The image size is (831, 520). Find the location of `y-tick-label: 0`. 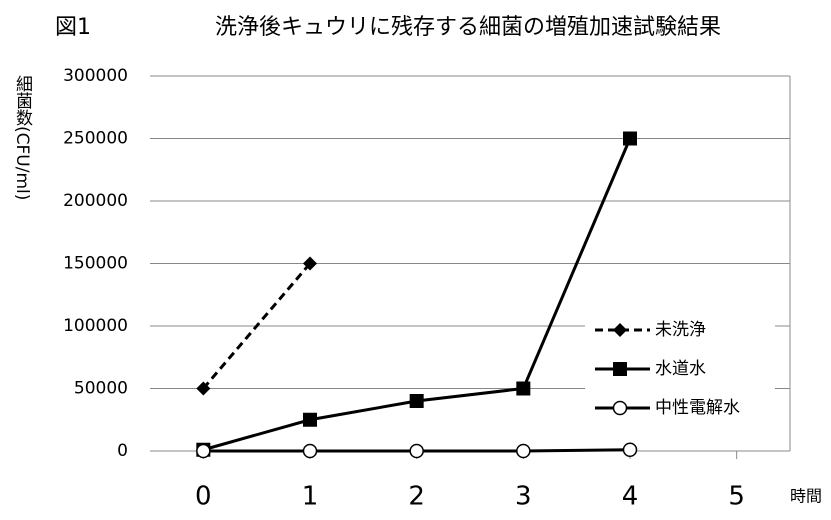

y-tick-label: 0 is located at coordinates (122, 451).